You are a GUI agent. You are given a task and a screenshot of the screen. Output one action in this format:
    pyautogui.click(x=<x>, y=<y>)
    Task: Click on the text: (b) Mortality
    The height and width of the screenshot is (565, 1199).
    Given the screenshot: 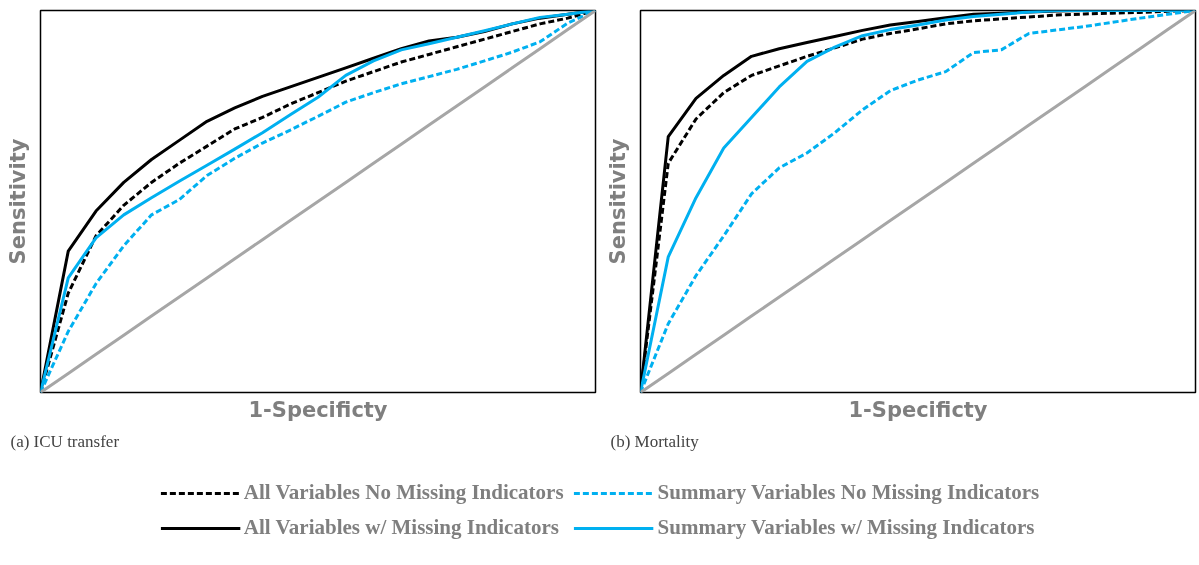 What is the action you would take?
    pyautogui.click(x=655, y=441)
    